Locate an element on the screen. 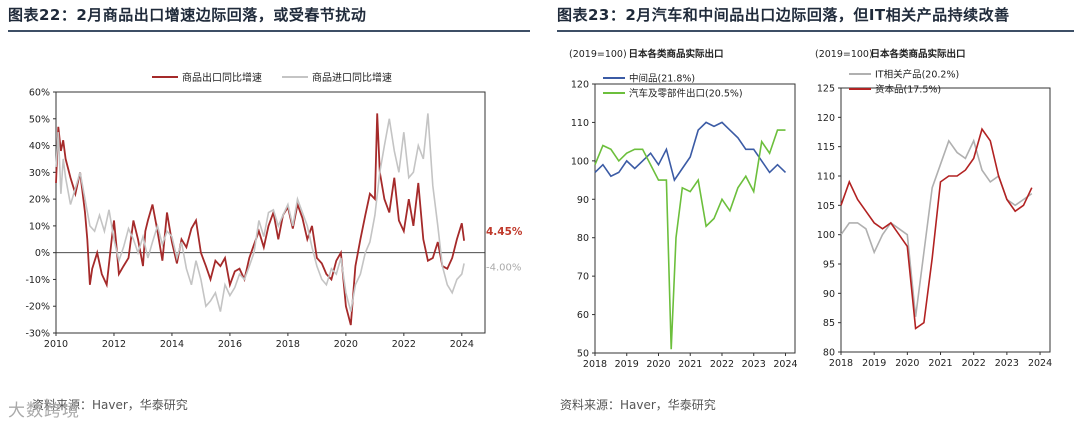 The width and height of the screenshot is (1080, 427). right-b-ytick-label: 100 is located at coordinates (826, 235).